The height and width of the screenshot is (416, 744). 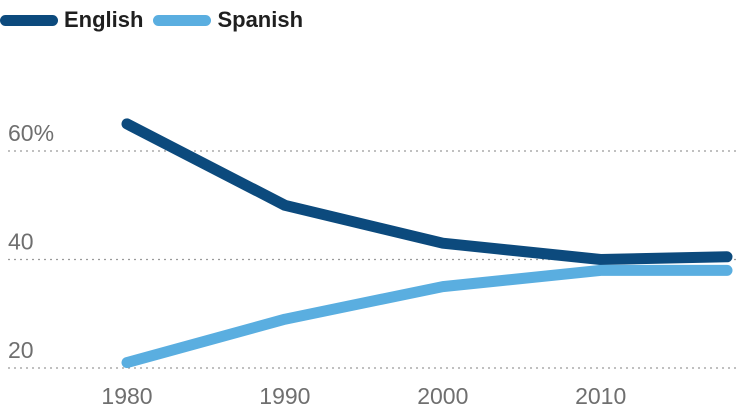 I want to click on legend-label-english: English, so click(x=104, y=19).